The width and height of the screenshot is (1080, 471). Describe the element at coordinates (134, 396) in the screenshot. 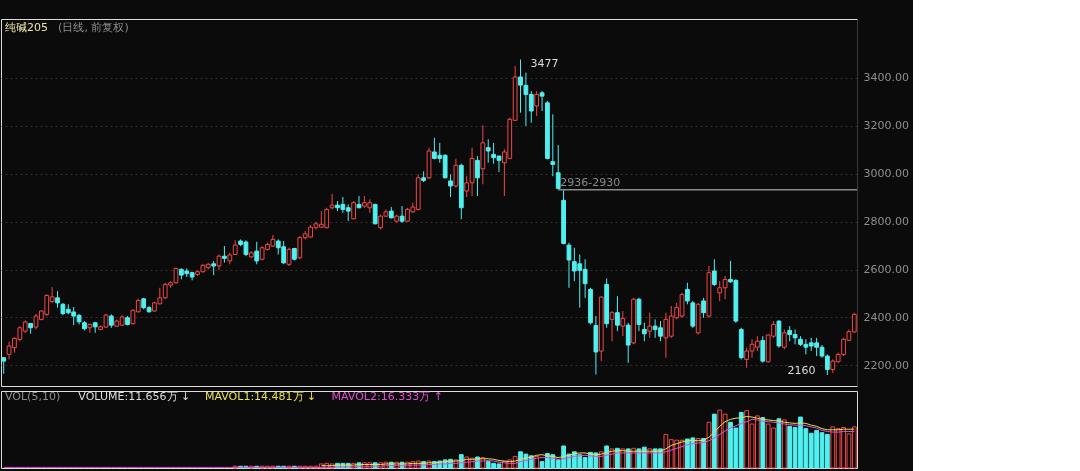

I see `text: VOLUME:11.656万 ↓` at that location.